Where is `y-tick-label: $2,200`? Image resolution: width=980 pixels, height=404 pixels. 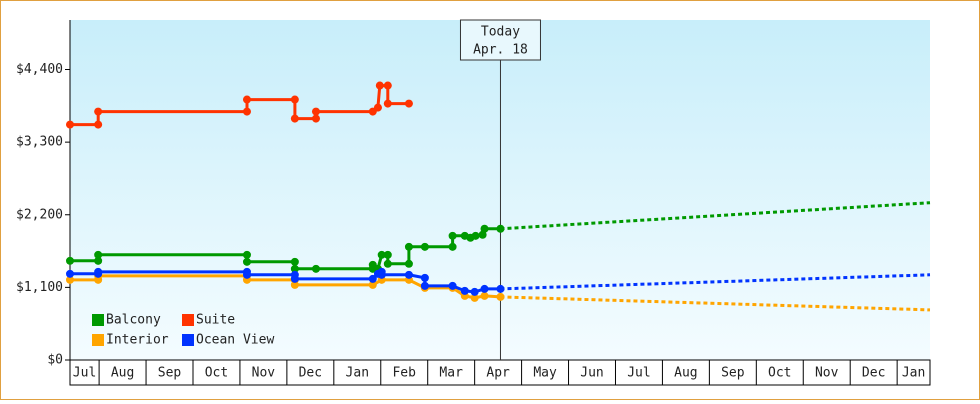
y-tick-label: $2,200 is located at coordinates (39, 214).